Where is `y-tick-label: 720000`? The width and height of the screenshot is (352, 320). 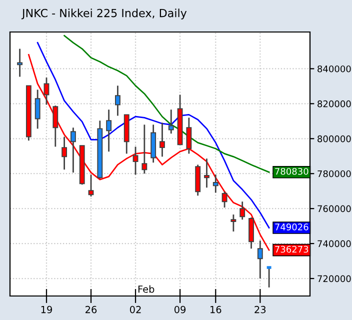
y-tick-label: 720000 is located at coordinates (334, 278).